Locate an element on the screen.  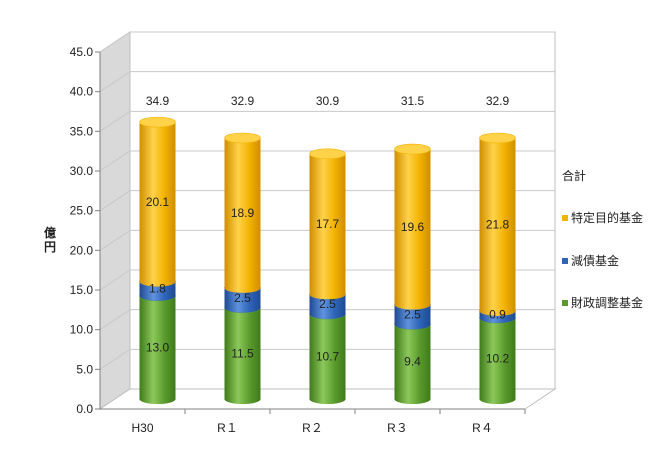
legend-item-special-purpose: 特定目的基金 is located at coordinates (602, 218).